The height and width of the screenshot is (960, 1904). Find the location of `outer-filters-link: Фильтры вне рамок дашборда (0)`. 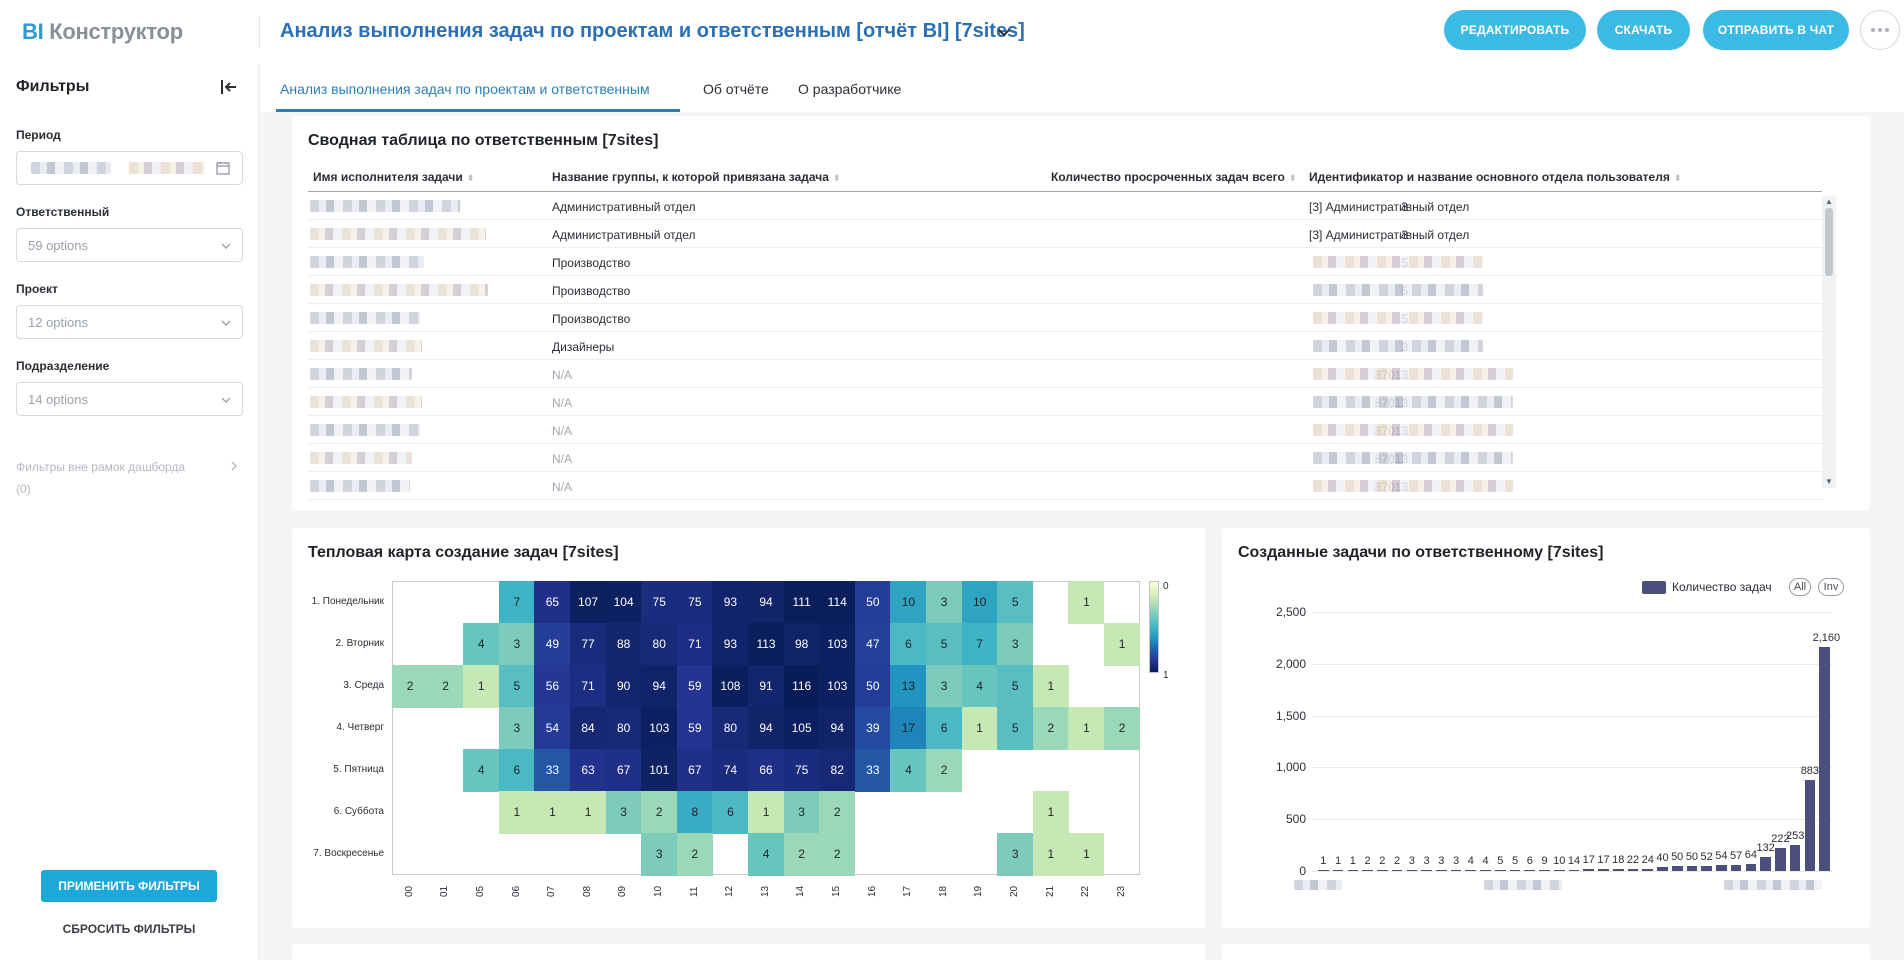

outer-filters-link: Фильтры вне рамок дашборда (0) is located at coordinates (126, 478).